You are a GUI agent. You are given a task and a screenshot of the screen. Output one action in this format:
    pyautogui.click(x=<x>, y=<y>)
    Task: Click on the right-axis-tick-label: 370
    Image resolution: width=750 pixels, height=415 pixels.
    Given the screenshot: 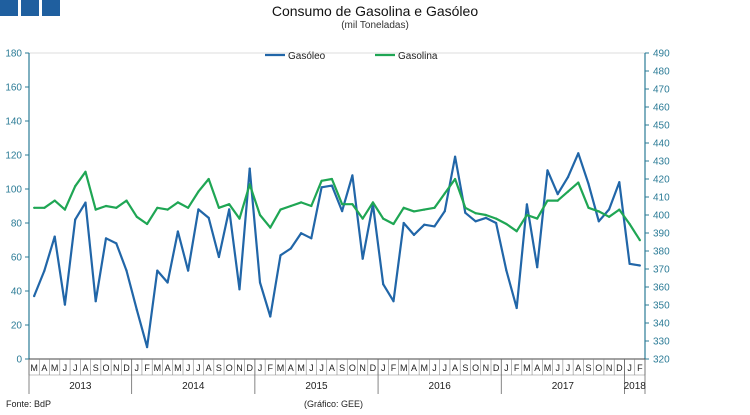 What is the action you would take?
    pyautogui.click(x=661, y=270)
    